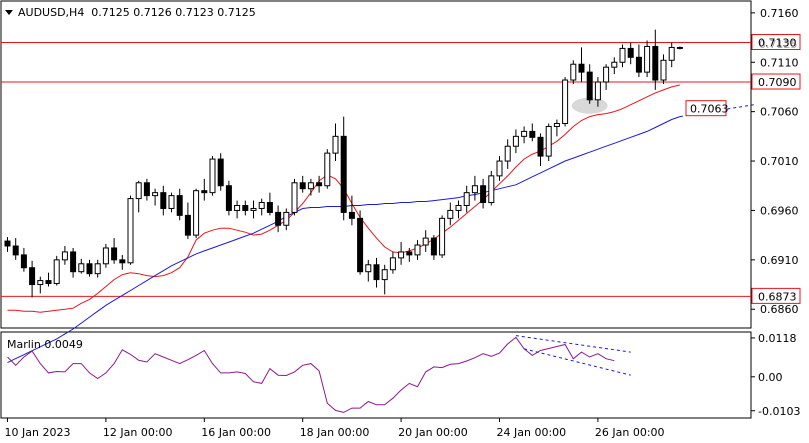 This screenshot has height=443, width=809. I want to click on time-tick-label-0: 10 Jan 2023, so click(38, 432).